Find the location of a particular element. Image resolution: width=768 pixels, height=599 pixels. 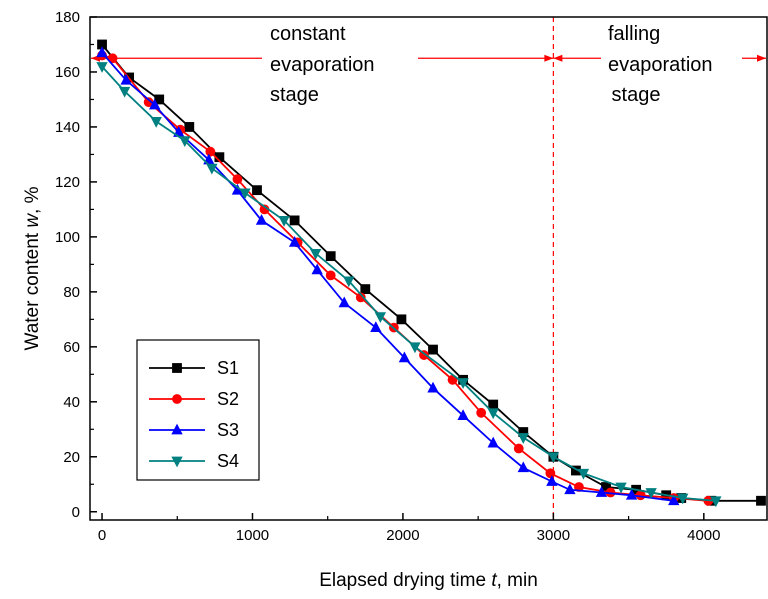

falling-stage-arrowhead-left is located at coordinates (558, 58).